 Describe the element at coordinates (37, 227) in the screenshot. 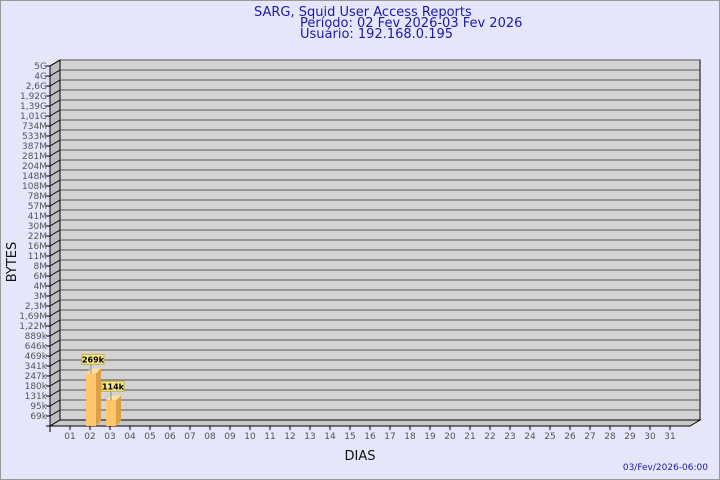

I see `y-tick-label: 30M` at that location.